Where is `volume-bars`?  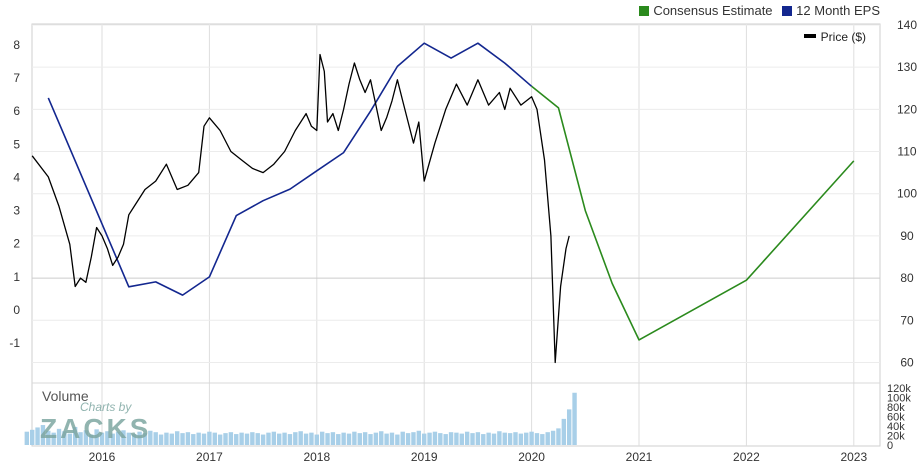
volume-bars is located at coordinates (300, 418).